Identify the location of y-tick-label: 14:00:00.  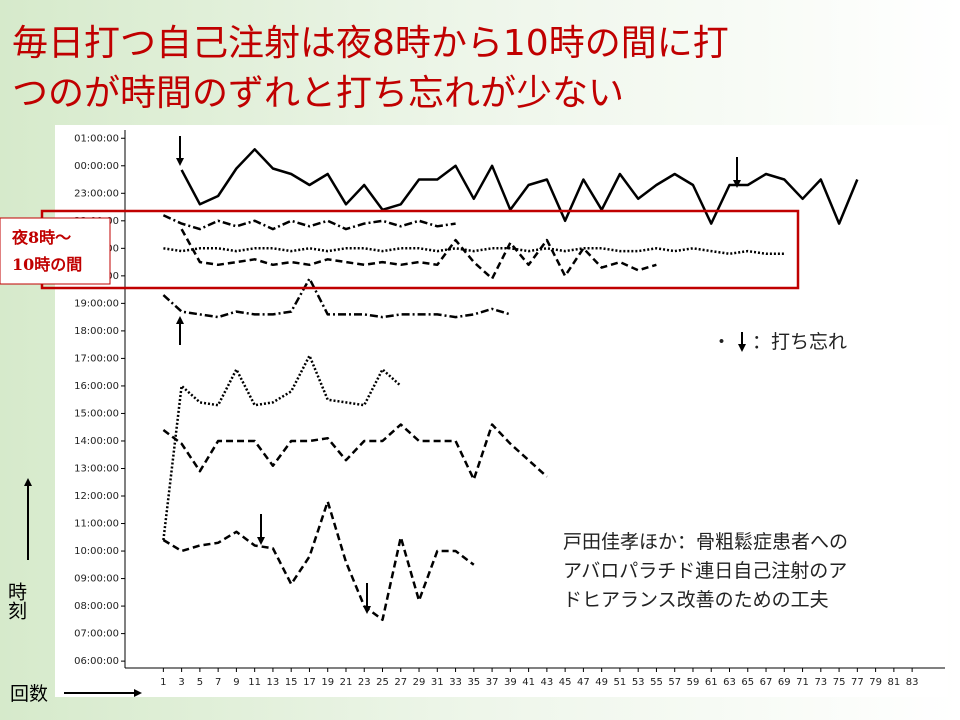
(96, 441).